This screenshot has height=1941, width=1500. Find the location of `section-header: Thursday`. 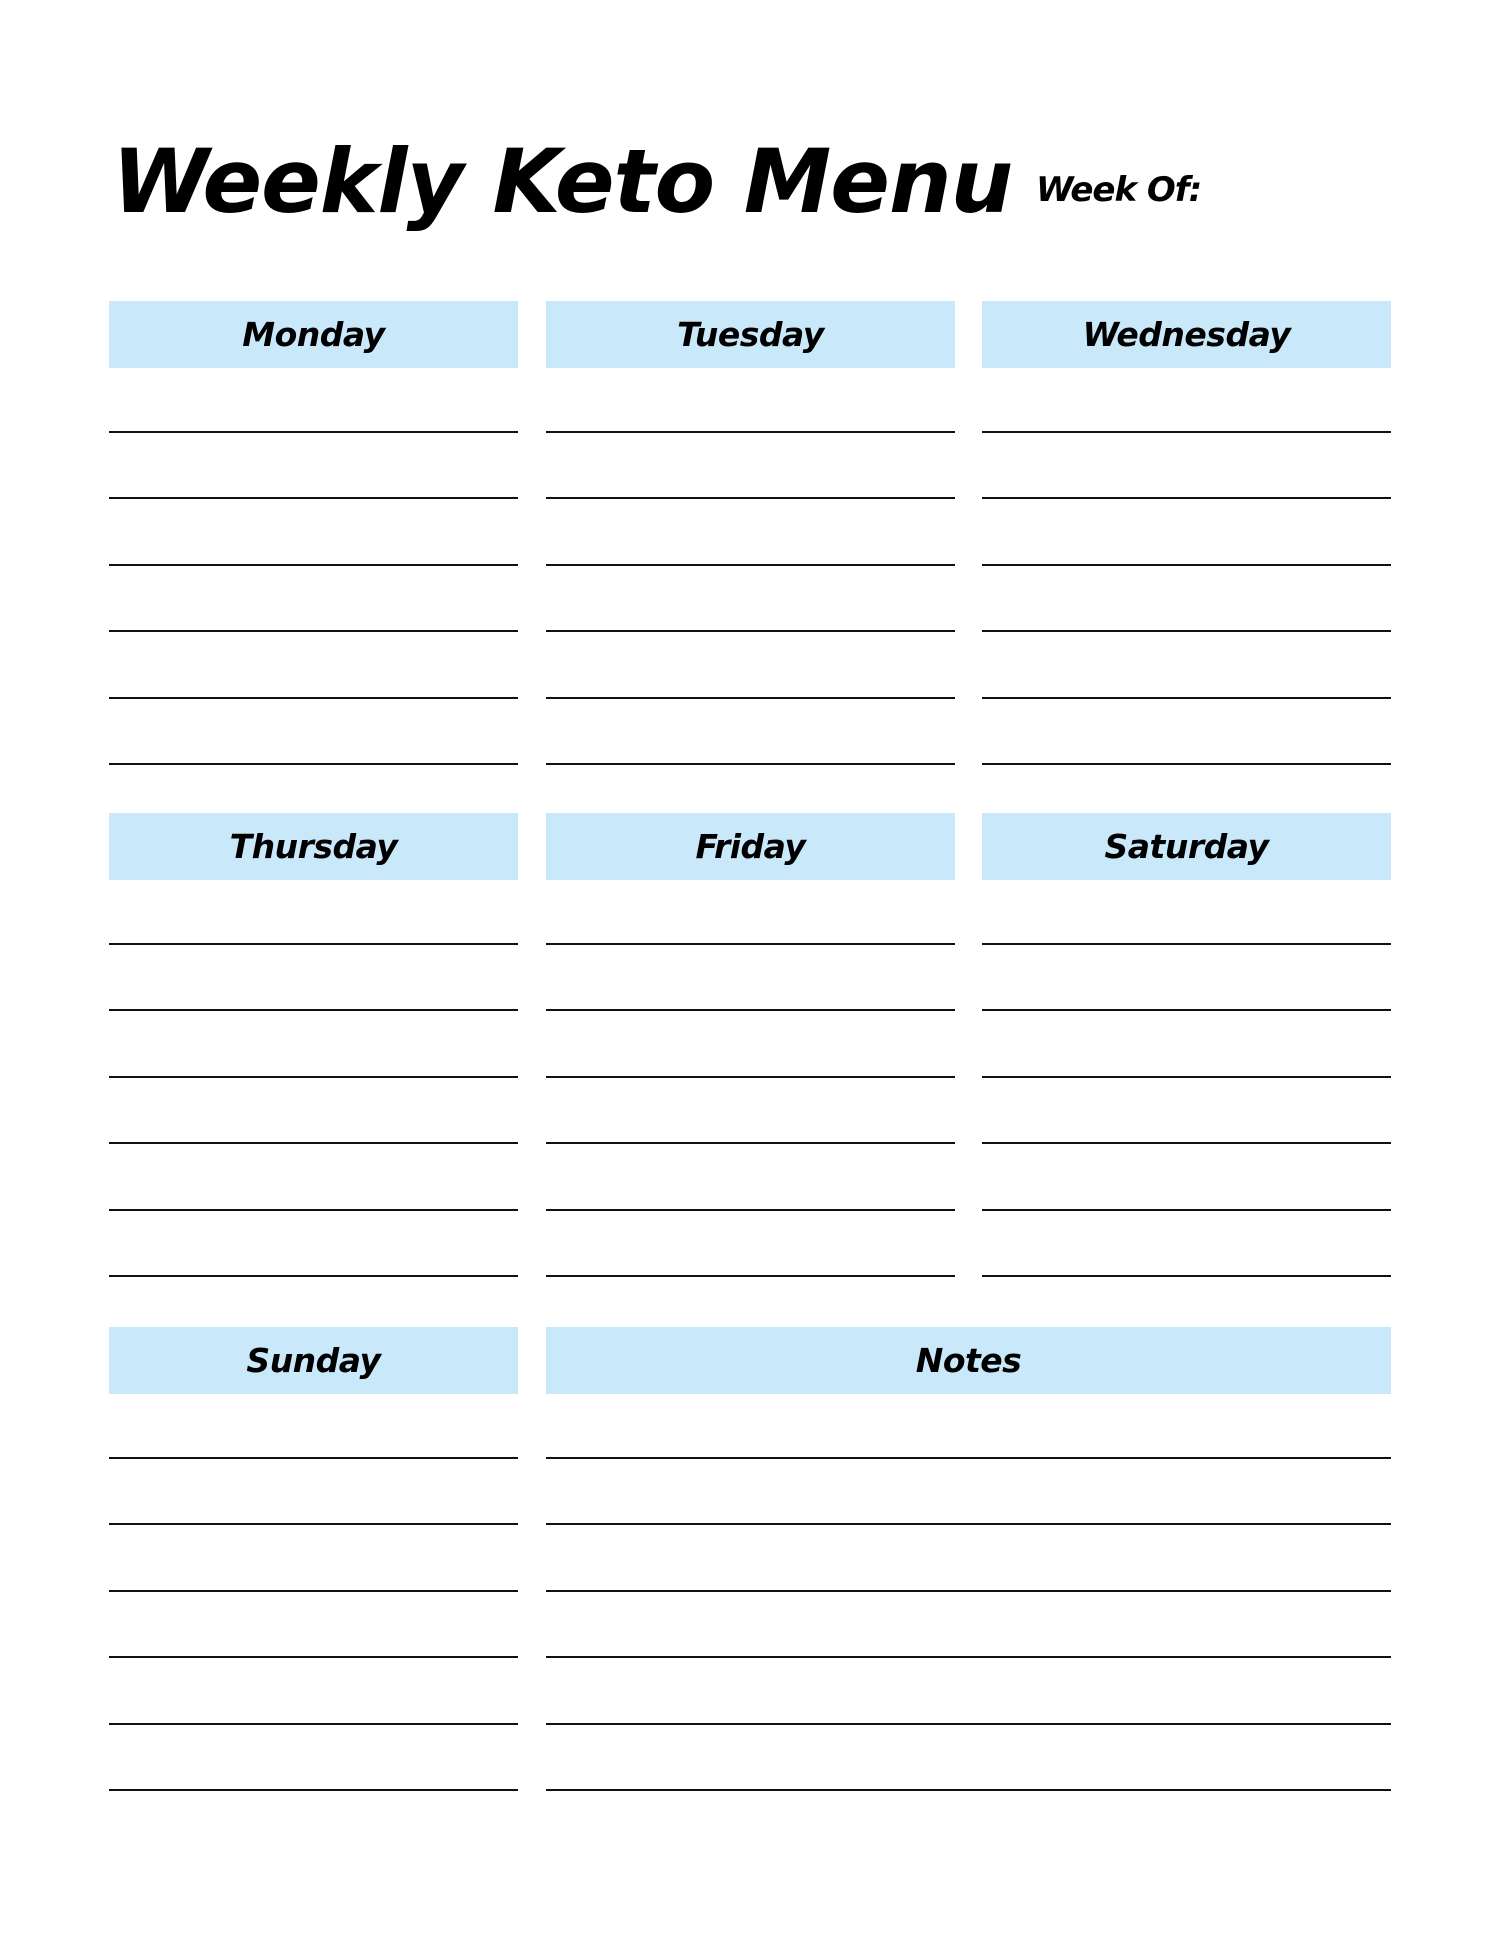

section-header: Thursday is located at coordinates (313, 846).